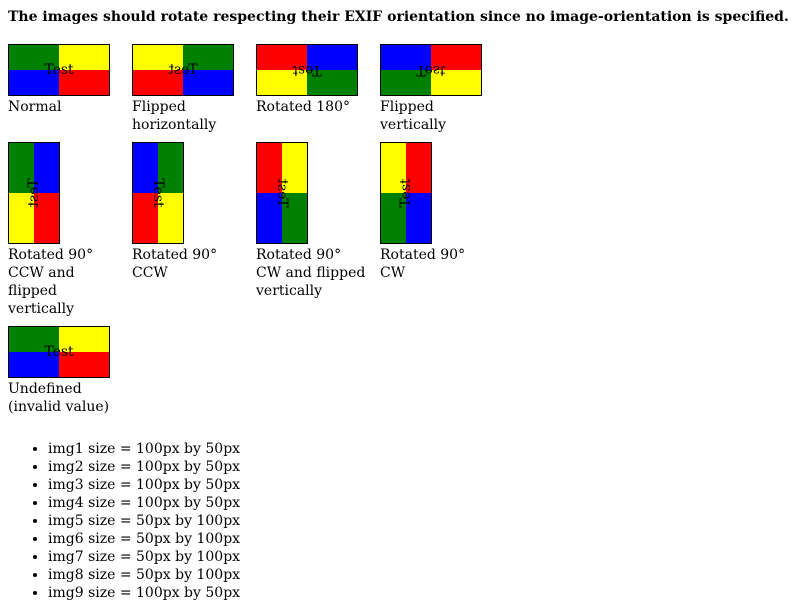 The image size is (800, 602). I want to click on test-figure: Test Undefined (invalid value), so click(63, 371).